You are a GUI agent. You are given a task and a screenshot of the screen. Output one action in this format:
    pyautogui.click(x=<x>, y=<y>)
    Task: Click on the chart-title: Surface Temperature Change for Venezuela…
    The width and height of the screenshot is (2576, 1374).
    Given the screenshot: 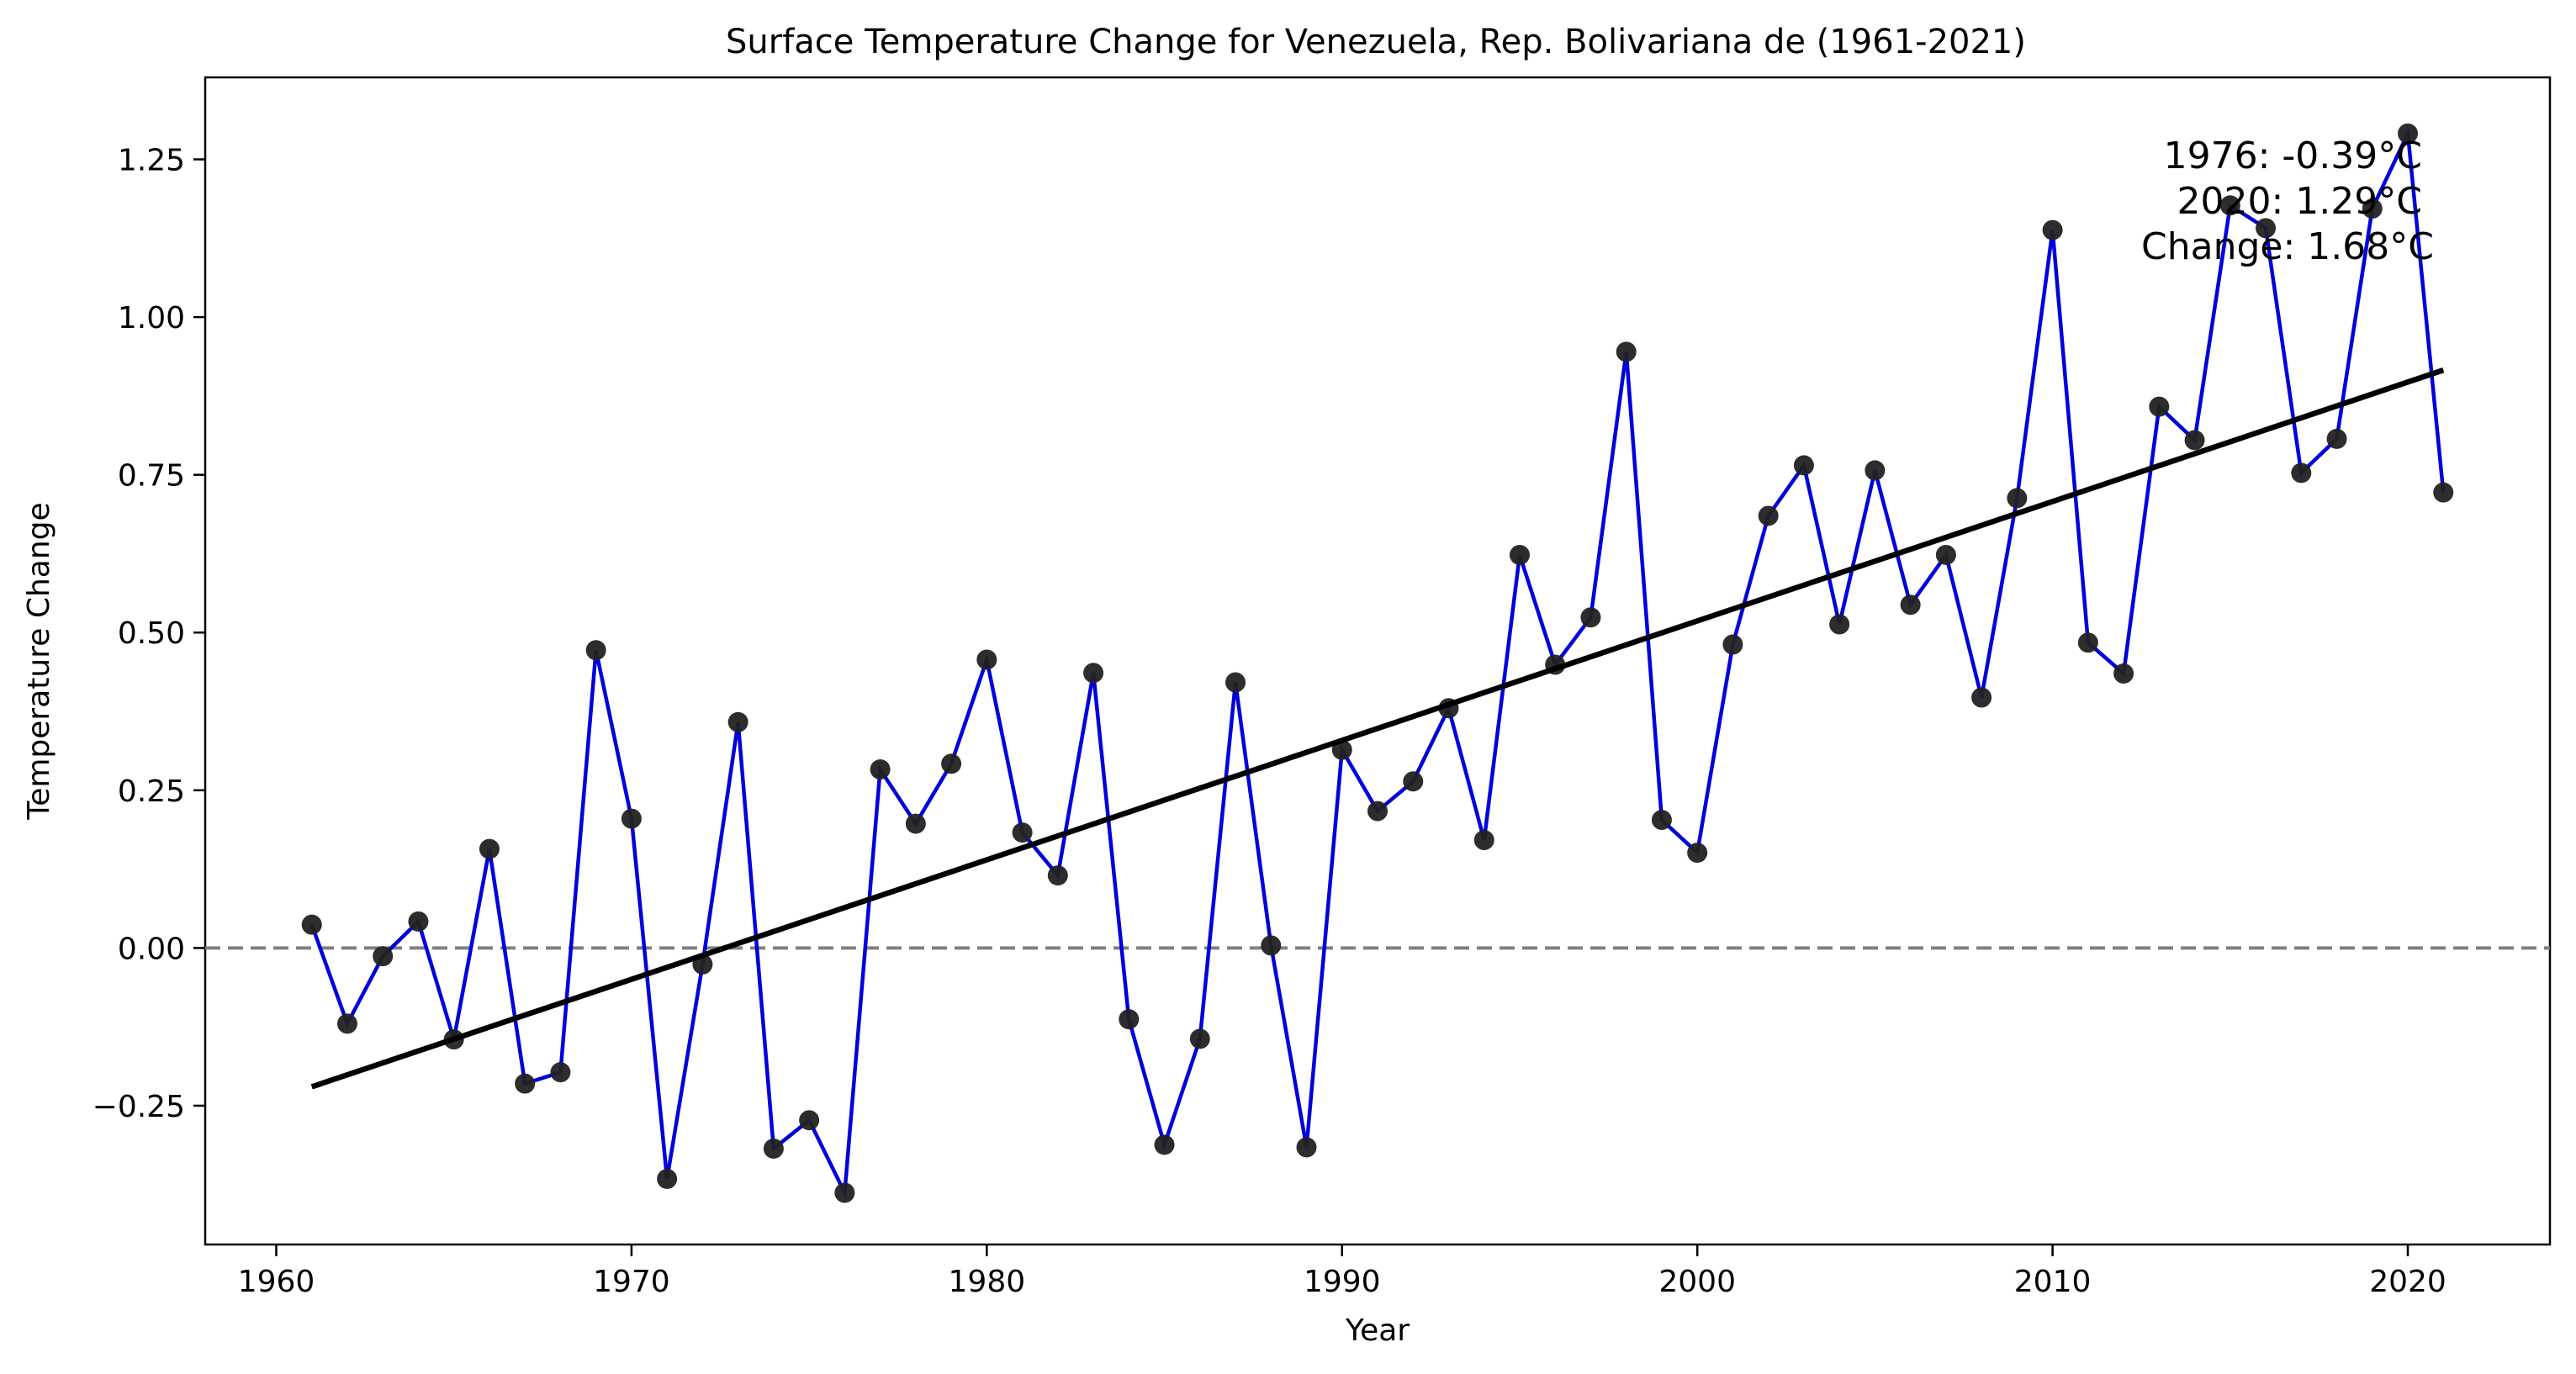 What is the action you would take?
    pyautogui.click(x=1376, y=42)
    